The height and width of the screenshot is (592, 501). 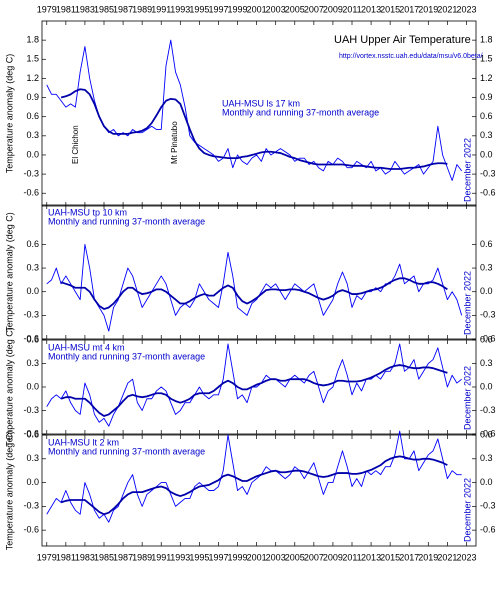 What do you see at coordinates (333, 9) in the screenshot?
I see `x-tick-label: 2009` at bounding box center [333, 9].